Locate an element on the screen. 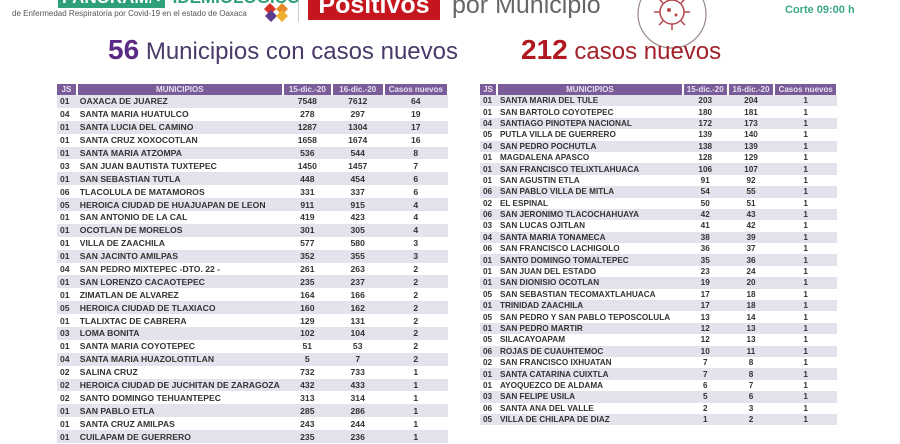  dec16-cell: 454 is located at coordinates (357, 179).